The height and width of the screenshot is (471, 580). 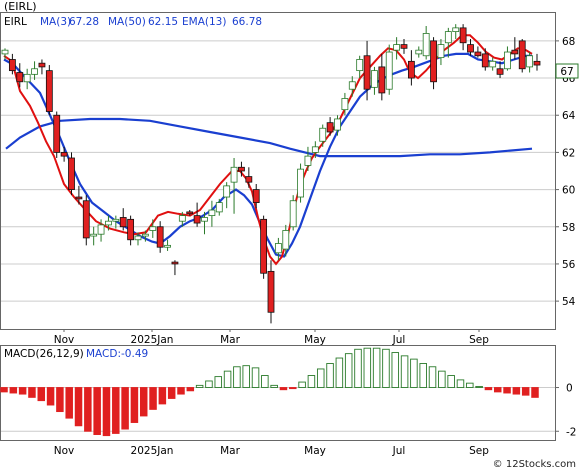 I want to click on legend-symbol: EIRL, so click(x=15, y=22).